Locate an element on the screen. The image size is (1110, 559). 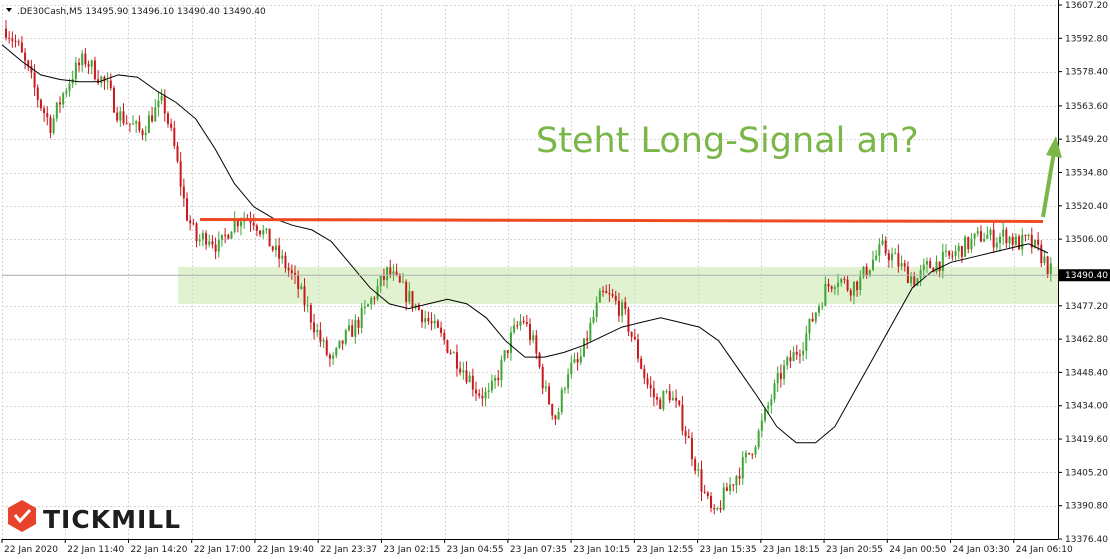
y-tick-label: 13390.80 is located at coordinates (1086, 507).